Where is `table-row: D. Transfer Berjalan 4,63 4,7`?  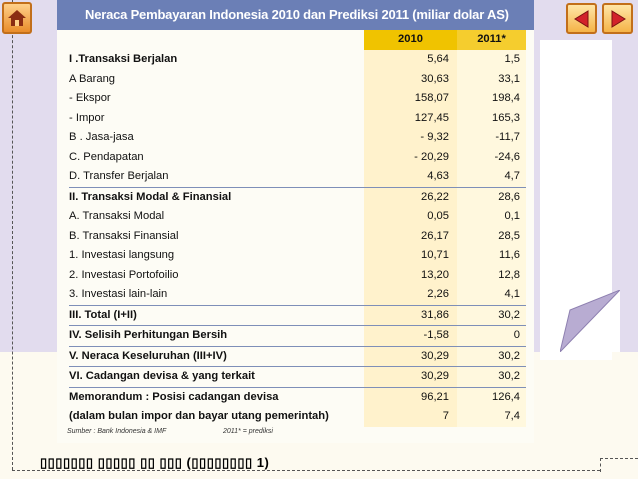
table-row: D. Transfer Berjalan 4,63 4,7 is located at coordinates (297, 177).